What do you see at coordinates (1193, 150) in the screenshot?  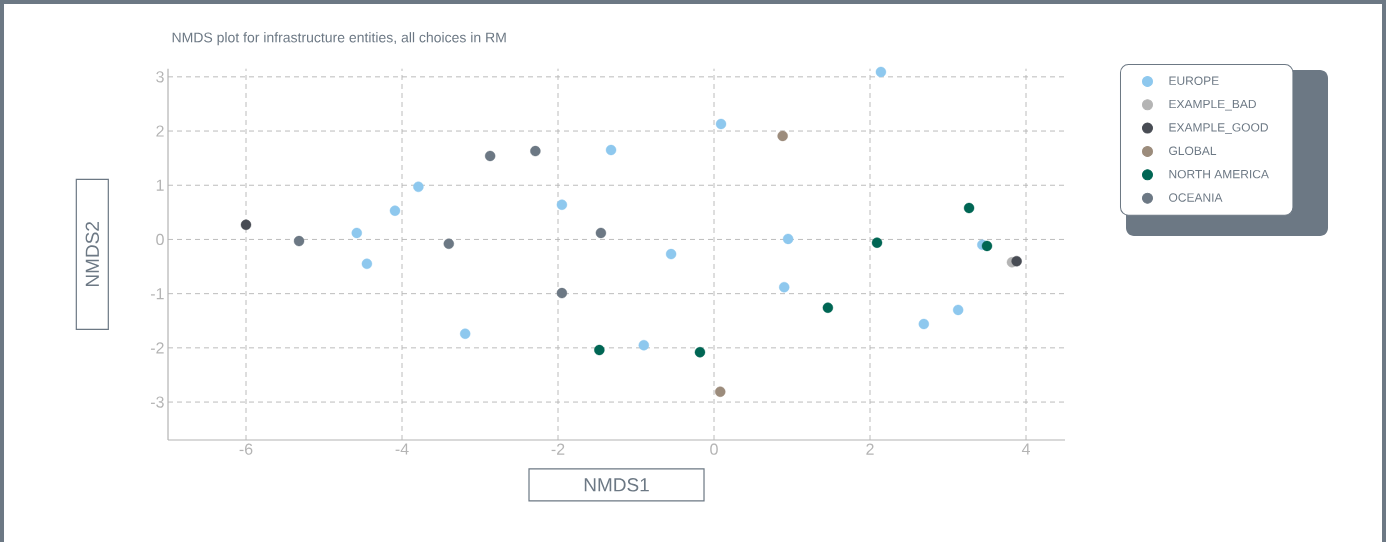 I see `legend-label: GLOBAL` at bounding box center [1193, 150].